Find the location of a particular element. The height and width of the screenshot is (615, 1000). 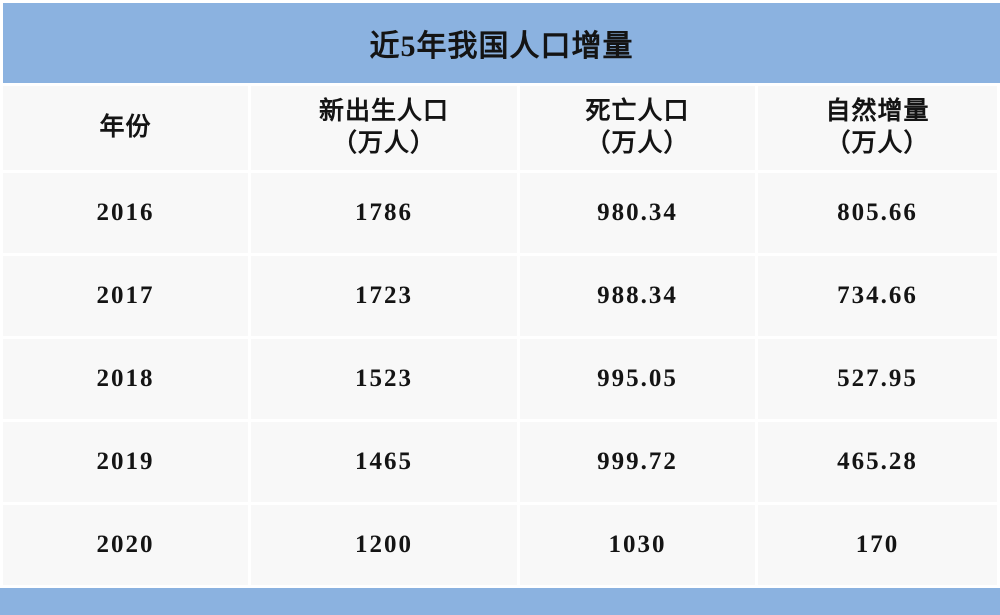

year-cell: 2019 is located at coordinates (125, 462).